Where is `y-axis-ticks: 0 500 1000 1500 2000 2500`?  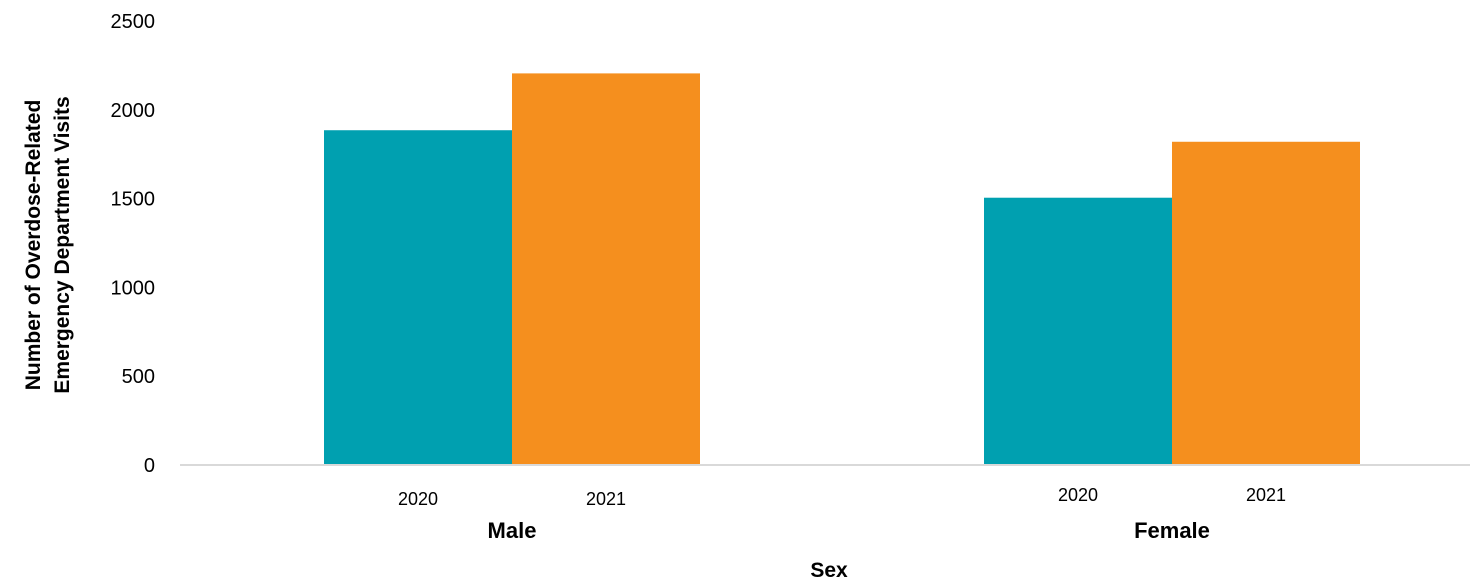
y-axis-ticks: 0 500 1000 1500 2000 2500 is located at coordinates (133, 244).